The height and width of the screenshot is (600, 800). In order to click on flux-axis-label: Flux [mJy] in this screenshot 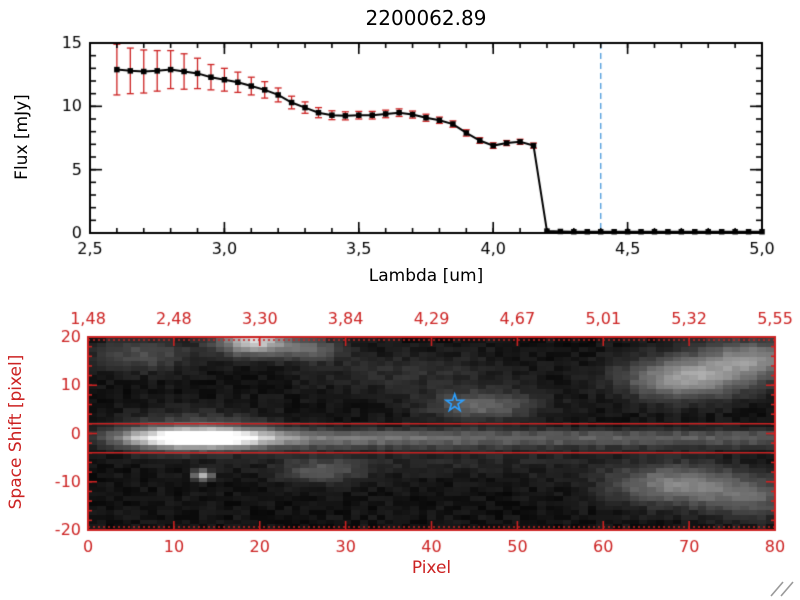, I will do `click(22, 137)`.